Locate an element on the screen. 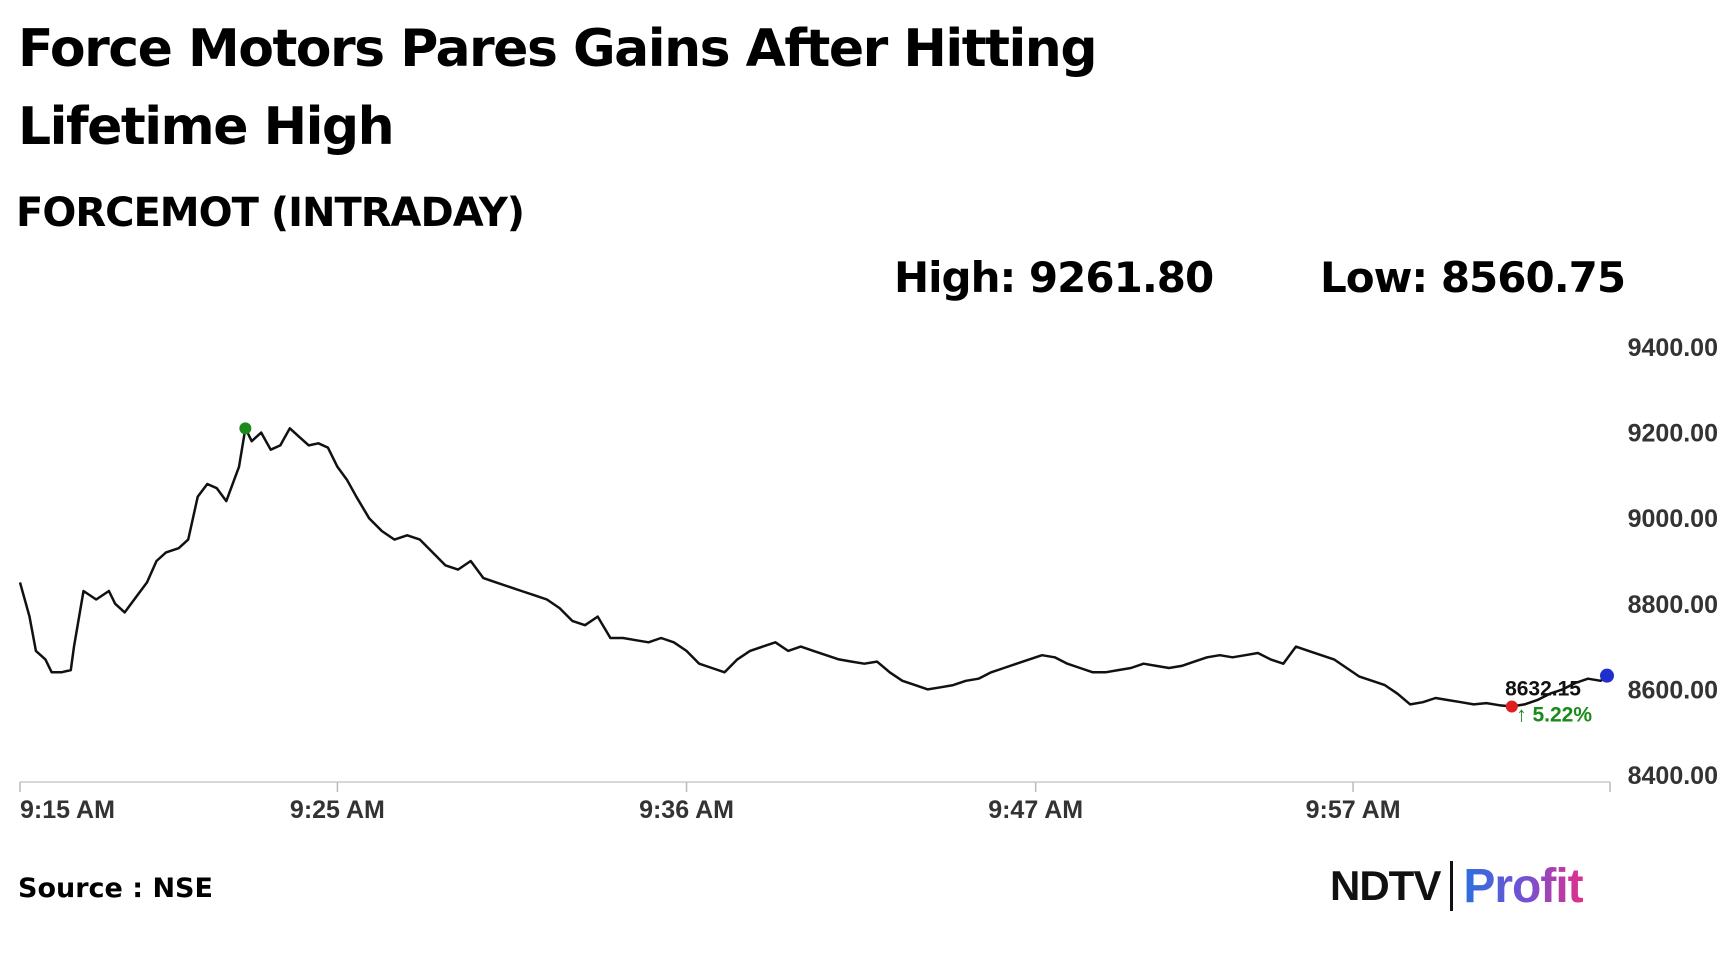 Image resolution: width=1728 pixels, height=972 pixels. y-tick-label: 8400.00 is located at coordinates (1673, 776).